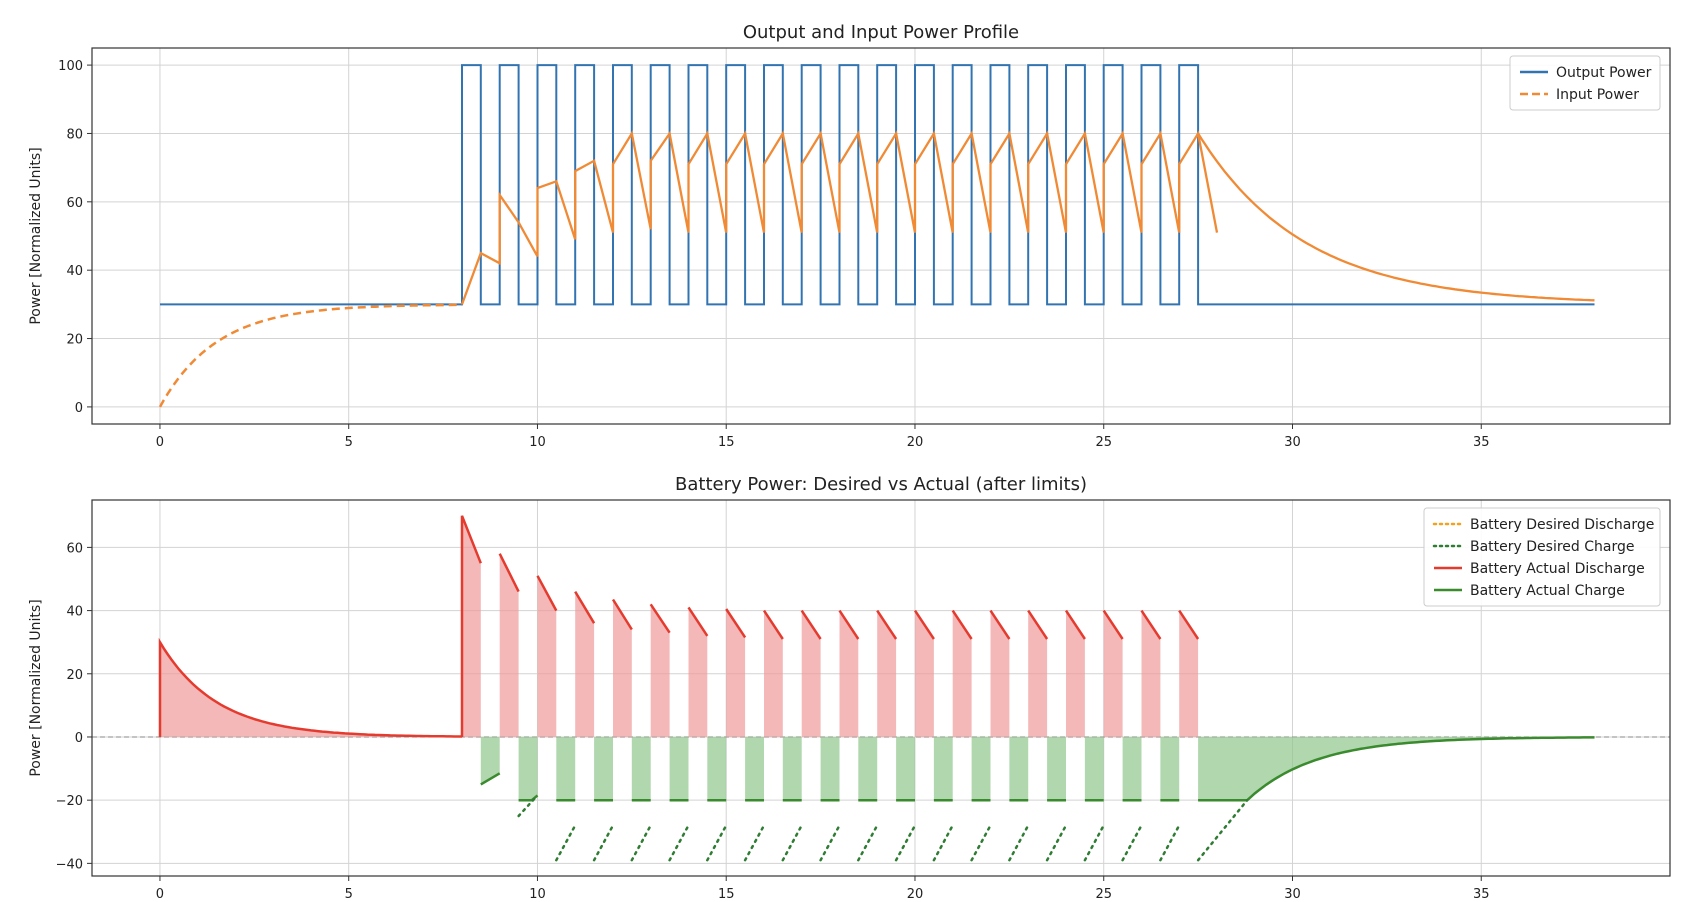  What do you see at coordinates (74, 548) in the screenshot?
I see `y-tick-label: 60` at bounding box center [74, 548].